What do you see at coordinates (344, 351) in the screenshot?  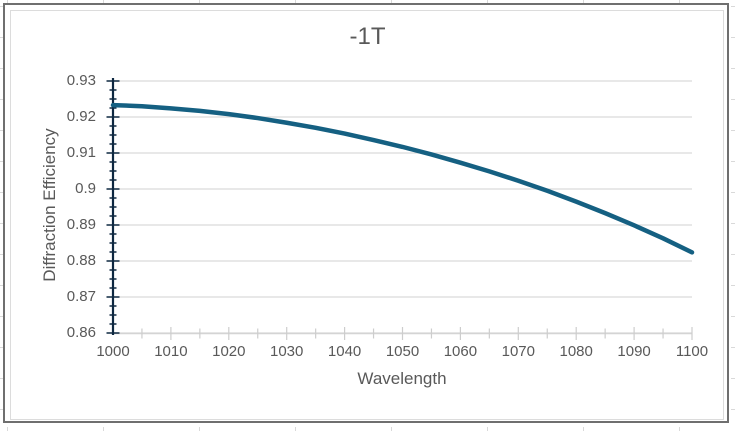 I see `x-tick-label: 1040` at bounding box center [344, 351].